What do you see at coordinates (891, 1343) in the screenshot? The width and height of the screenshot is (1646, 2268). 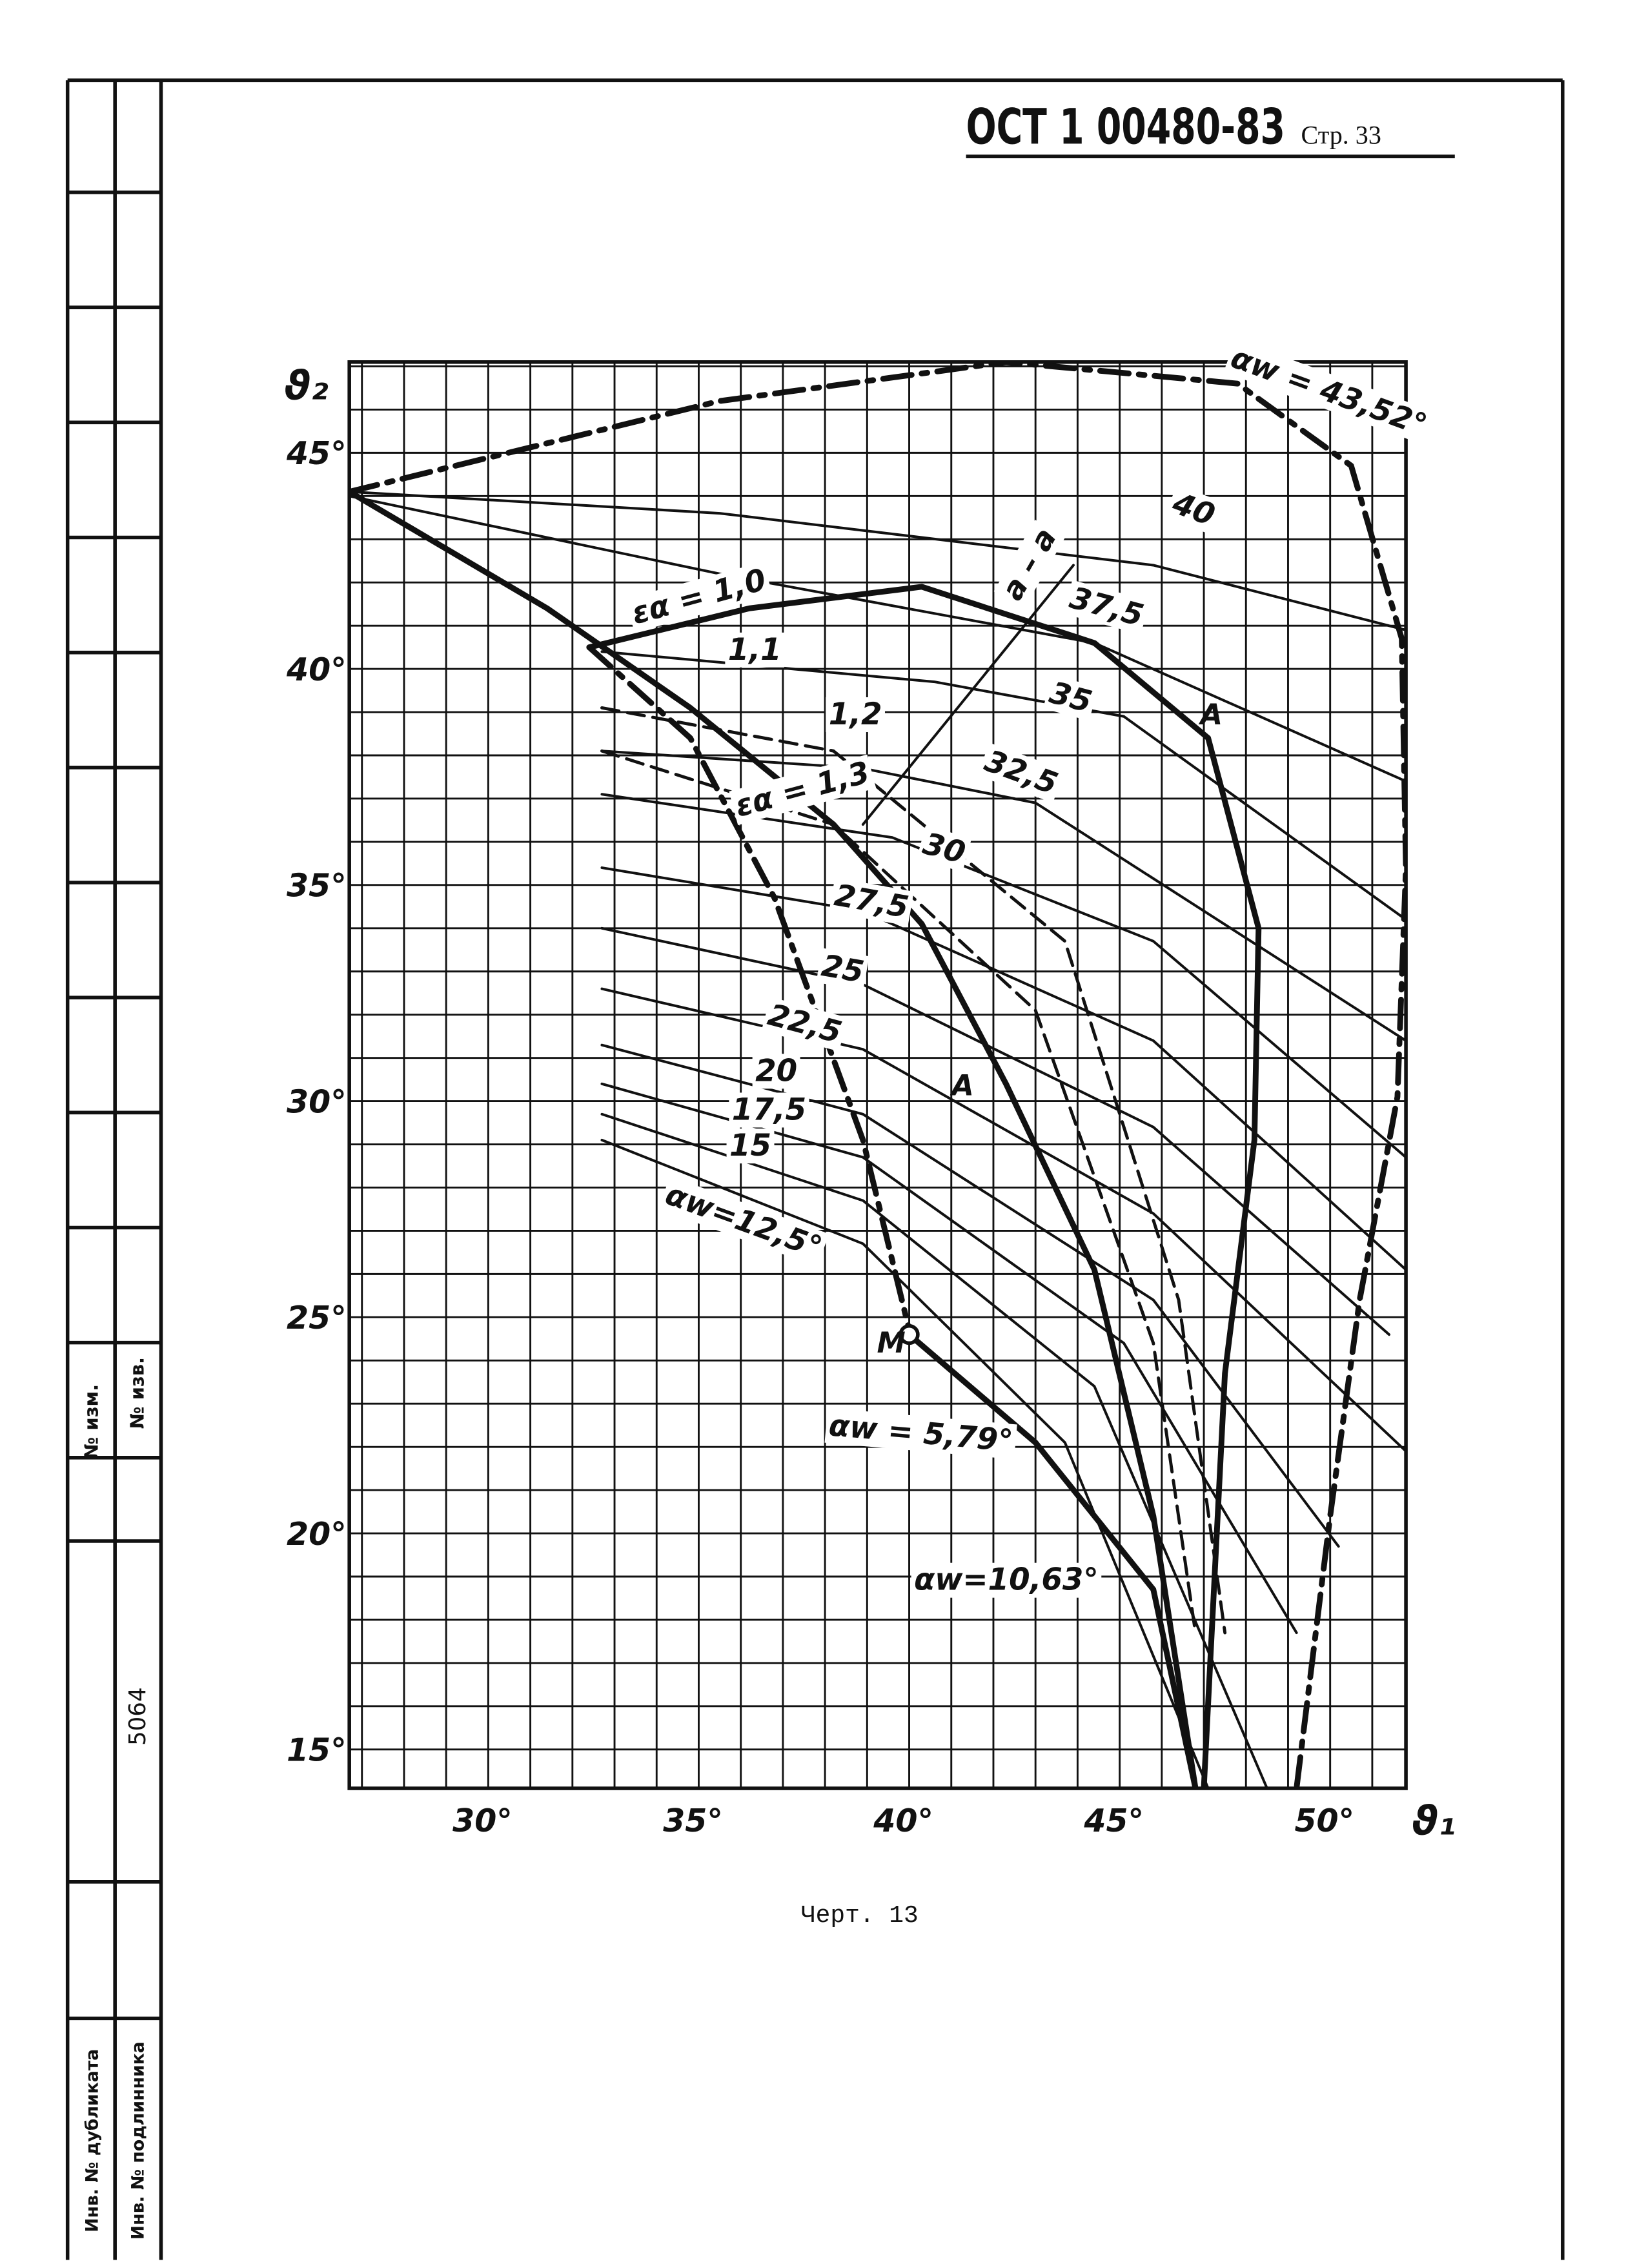 I see `annotation: M` at bounding box center [891, 1343].